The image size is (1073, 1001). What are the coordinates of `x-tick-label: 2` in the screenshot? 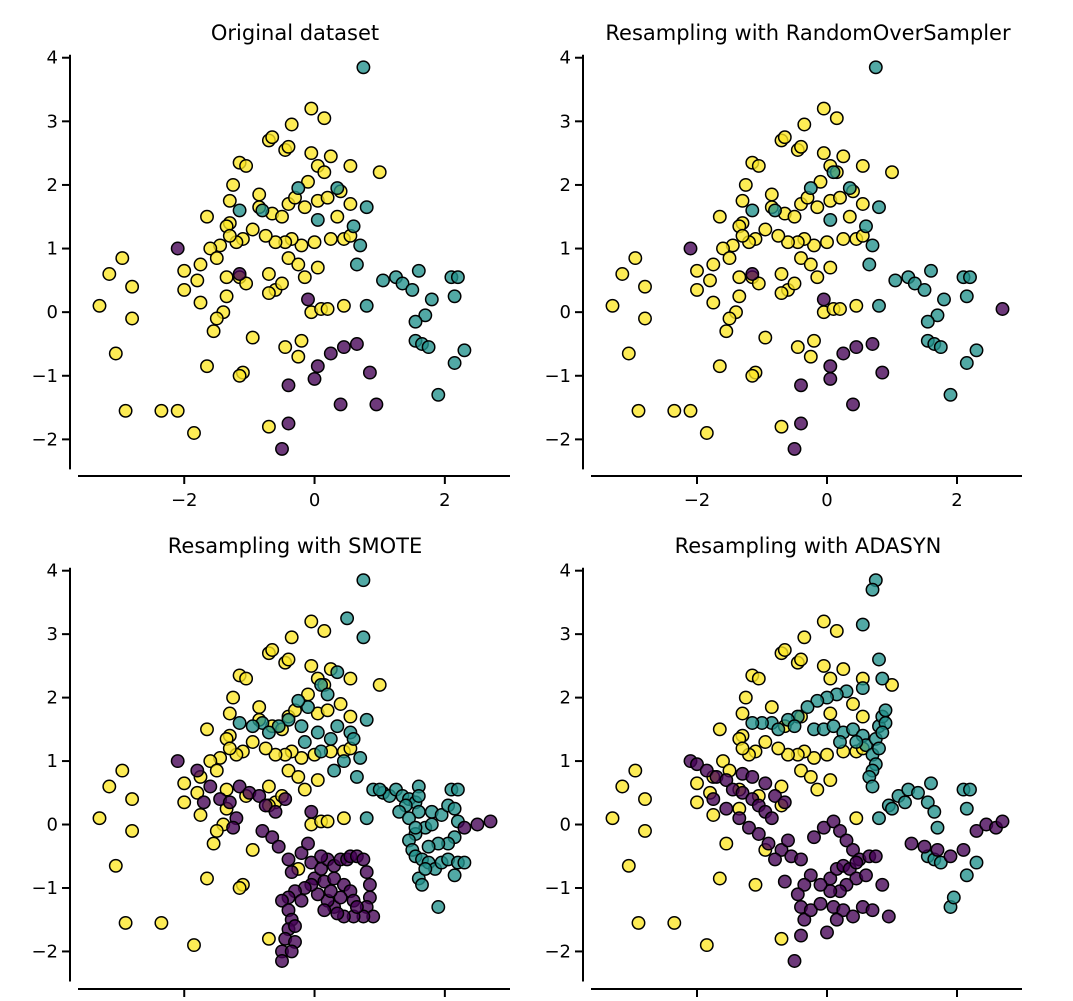 It's located at (956, 500).